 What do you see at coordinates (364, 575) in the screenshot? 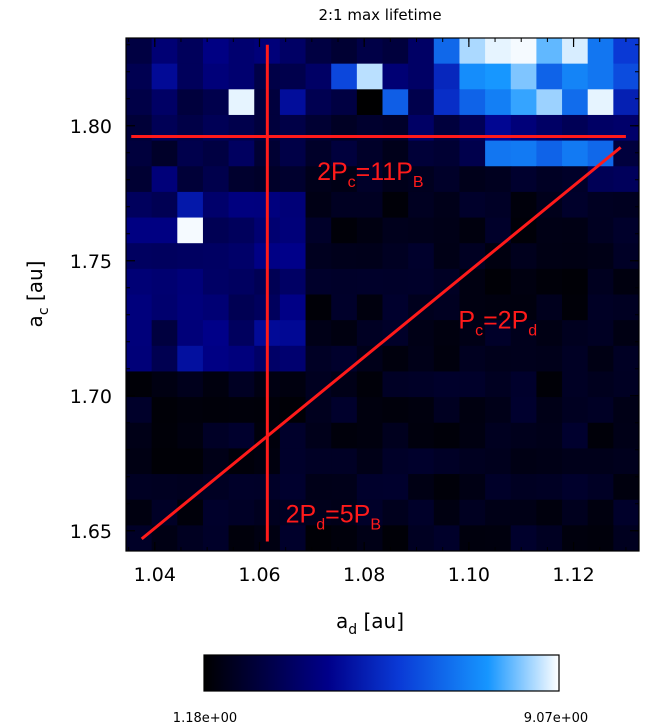
I see `x-tick-label: 1.08` at bounding box center [364, 575].